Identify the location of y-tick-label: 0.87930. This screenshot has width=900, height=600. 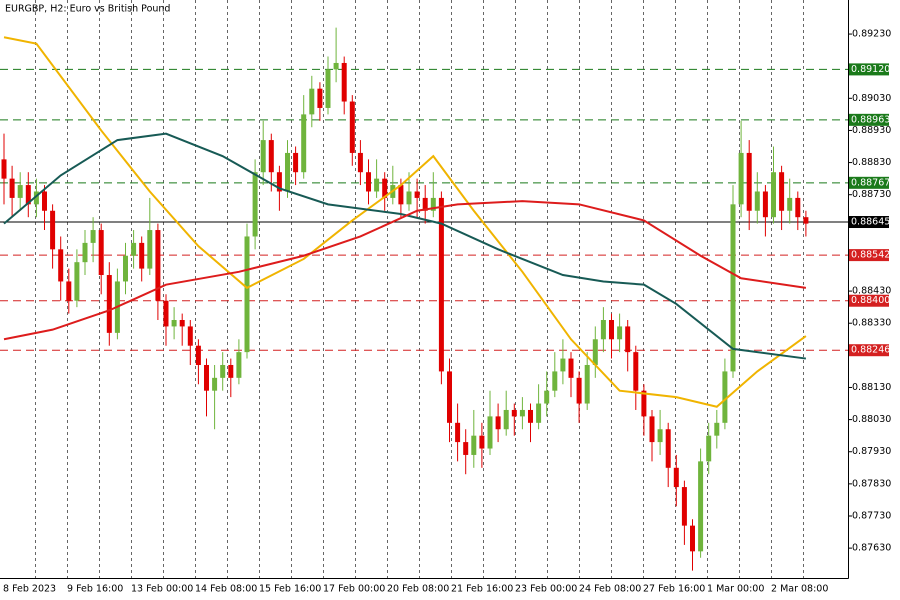
(871, 451).